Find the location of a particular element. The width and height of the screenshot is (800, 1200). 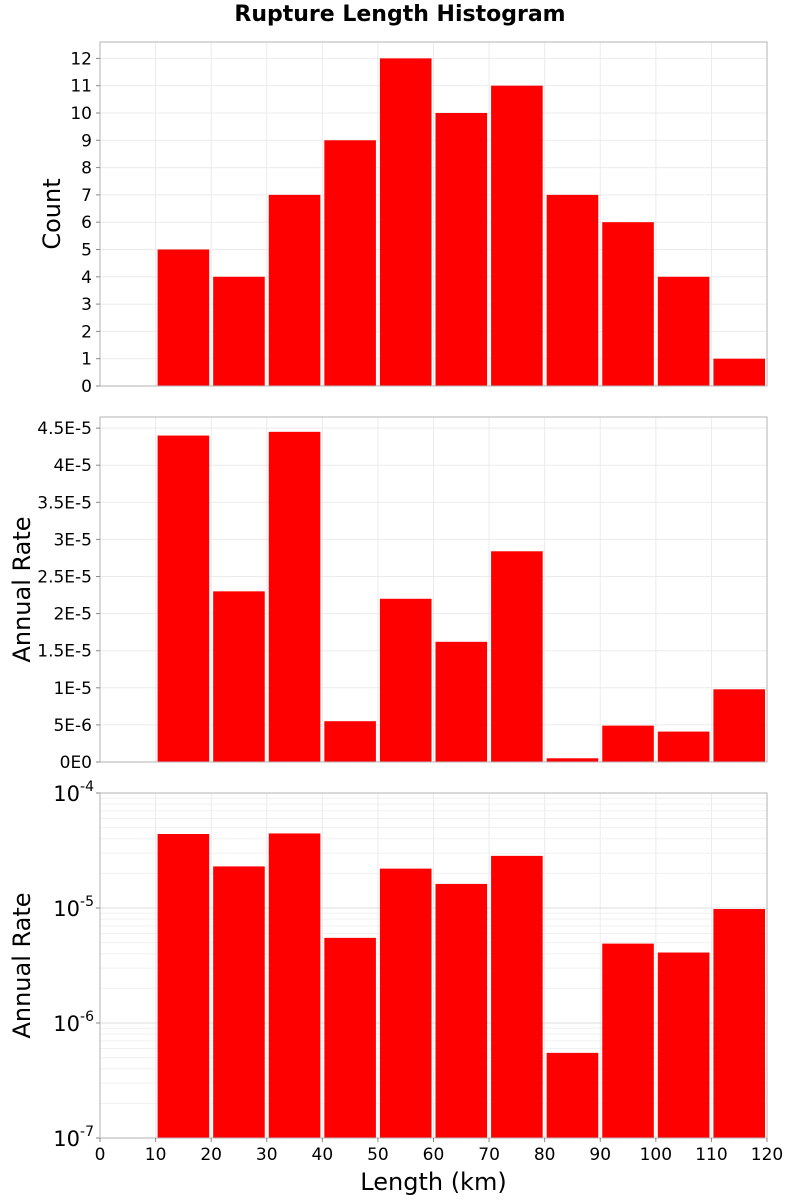

x-tick-label: 0 is located at coordinates (100, 1155).